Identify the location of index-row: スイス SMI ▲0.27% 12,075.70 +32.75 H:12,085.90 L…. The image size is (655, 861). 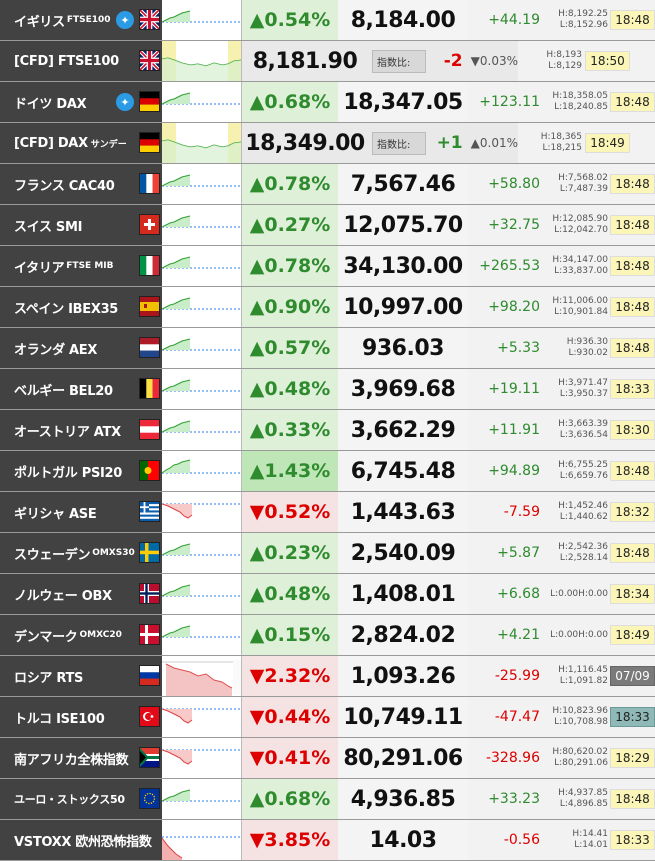
(327, 225).